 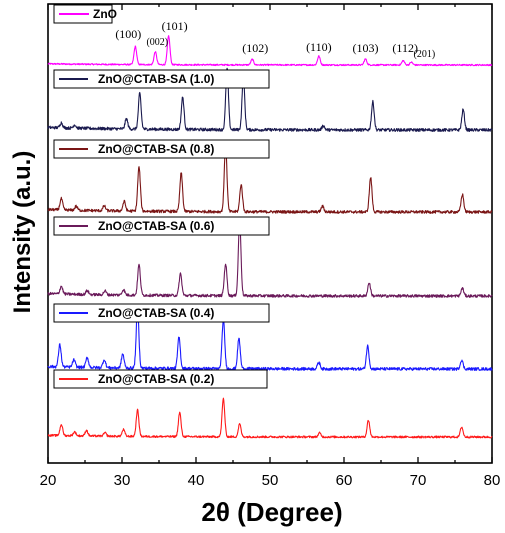 I want to click on peak-label: (103), so click(x=365, y=48).